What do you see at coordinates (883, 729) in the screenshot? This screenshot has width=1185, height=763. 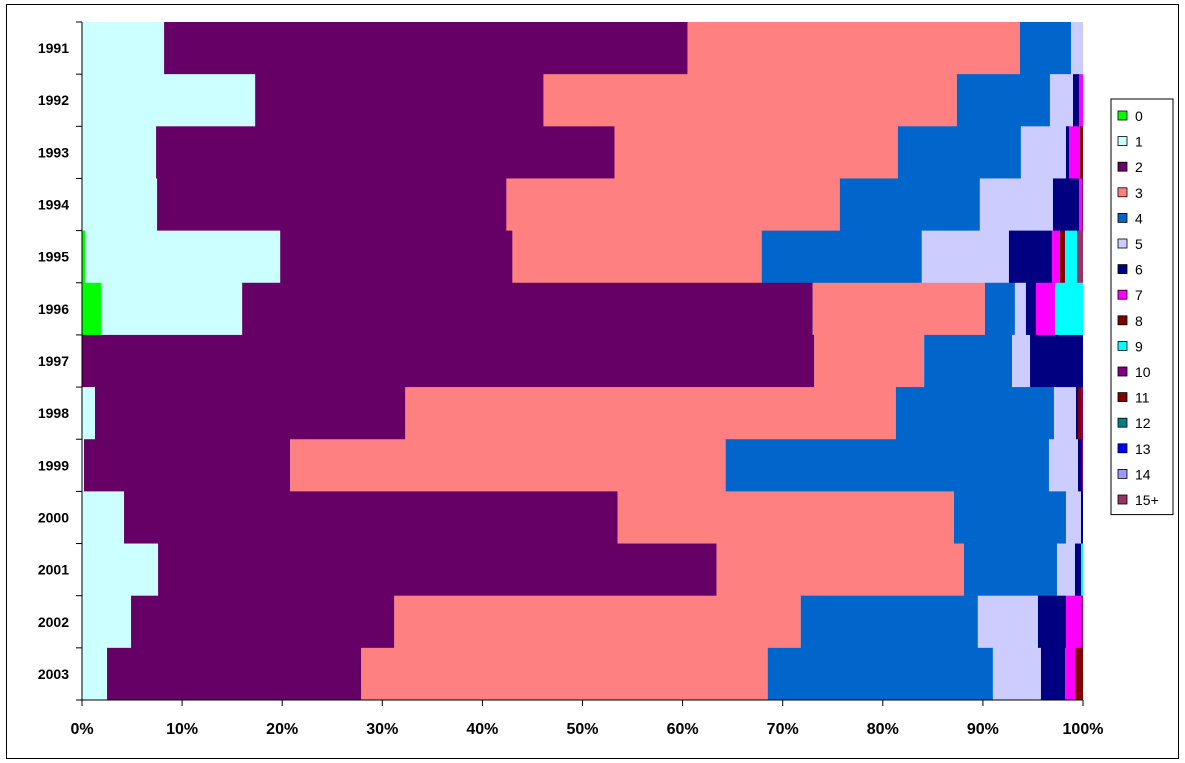 I see `x-tick-label-8: 80%` at bounding box center [883, 729].